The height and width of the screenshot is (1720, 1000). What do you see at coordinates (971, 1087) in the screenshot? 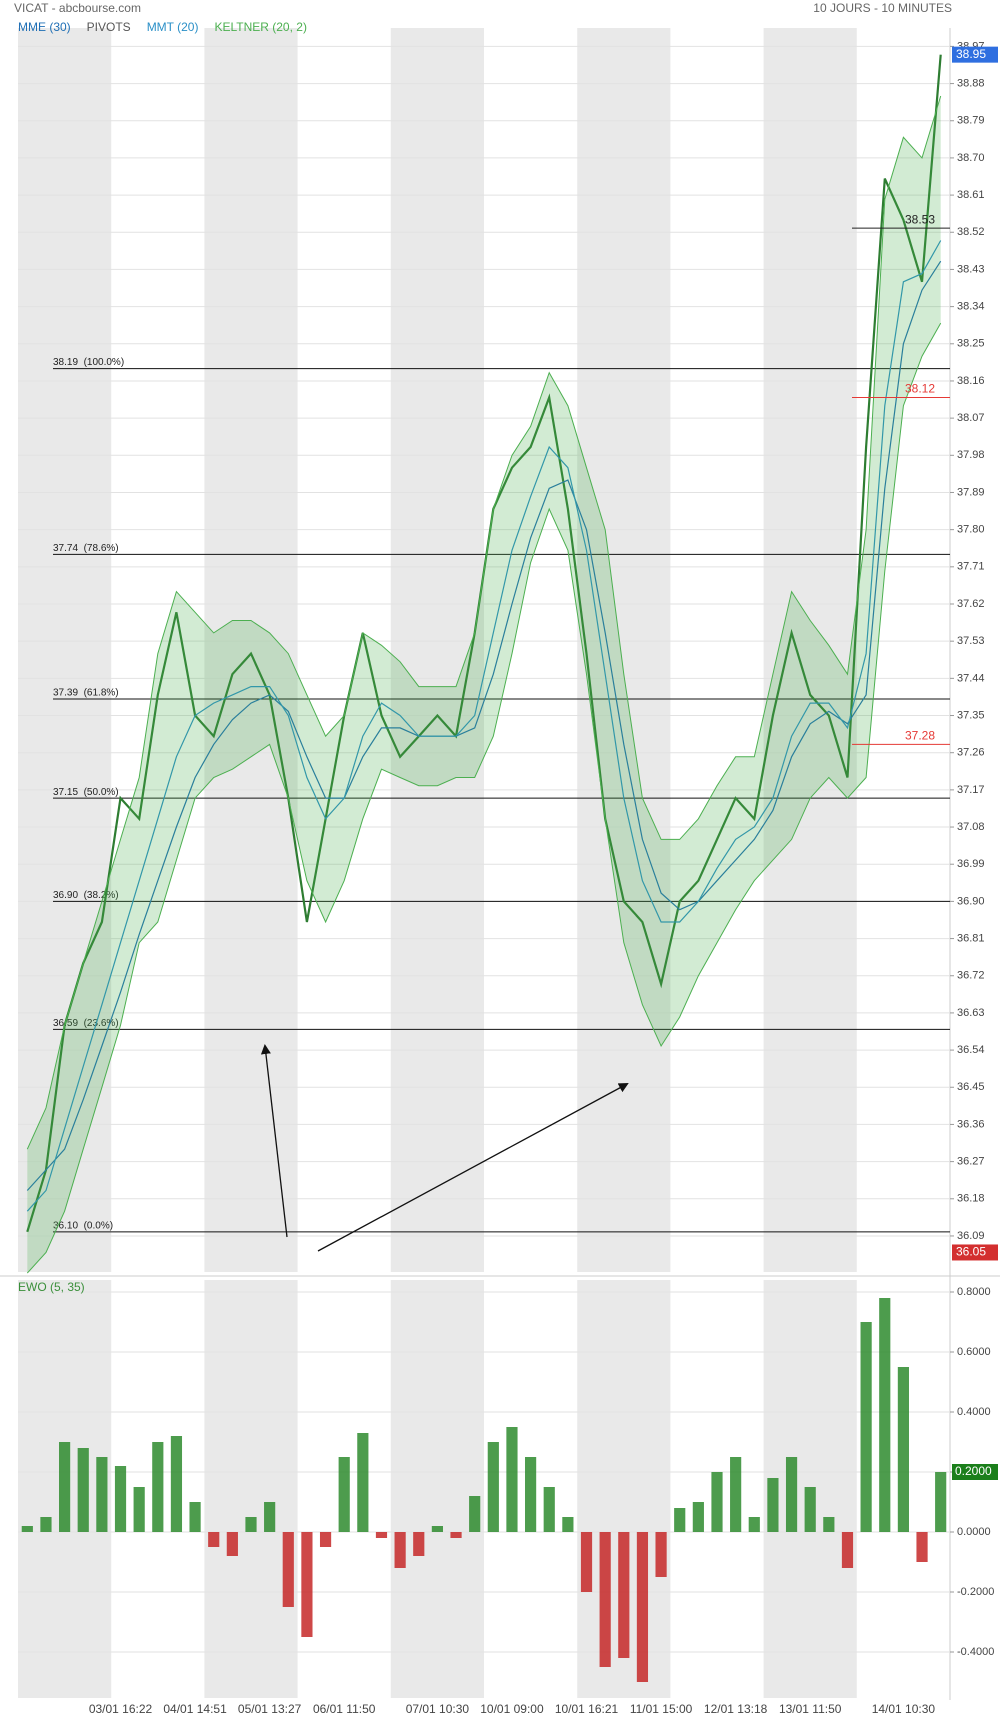
I see `y-tick-label: 36.45` at bounding box center [971, 1087].